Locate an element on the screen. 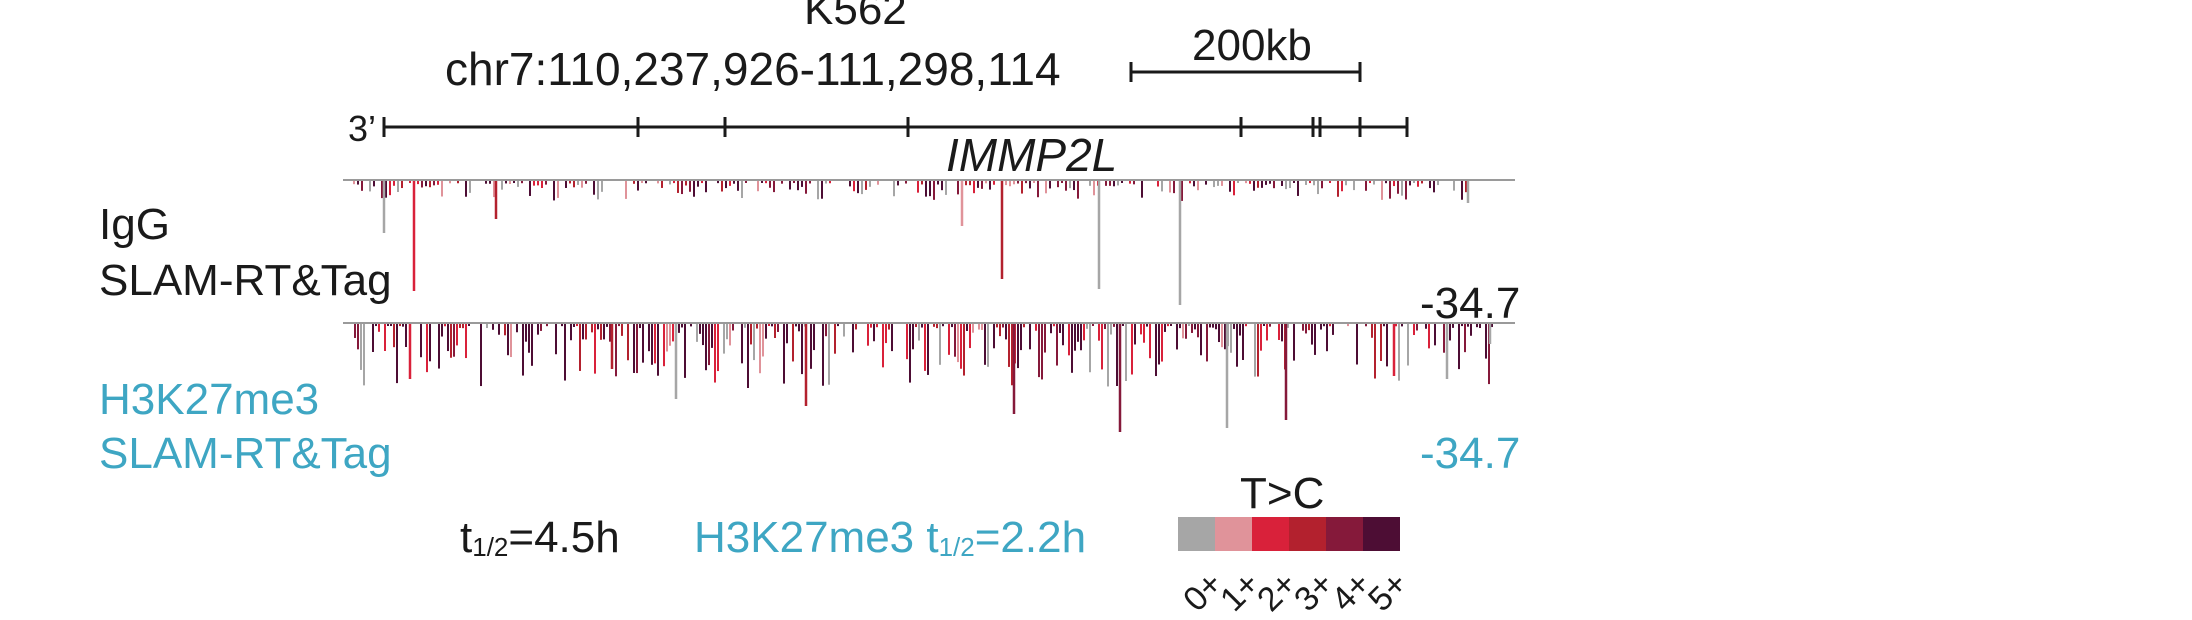 Image resolution: width=2192 pixels, height=620 pixels. track-h3k27me3-label-line2: SLAM-RT&Tag is located at coordinates (245, 453).